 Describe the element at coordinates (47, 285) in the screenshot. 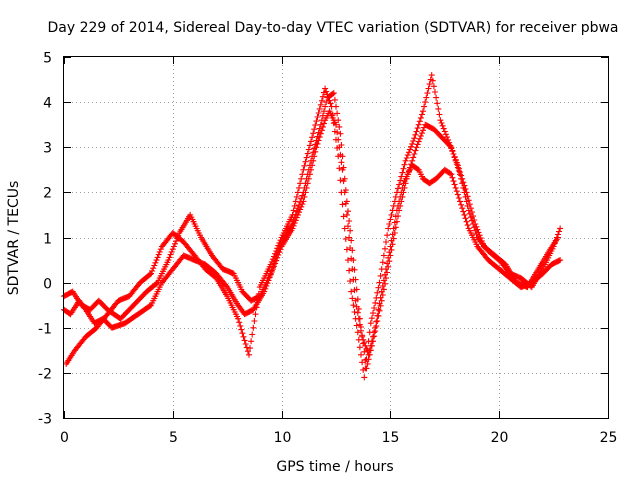

I see `y-tick-label: 0` at that location.